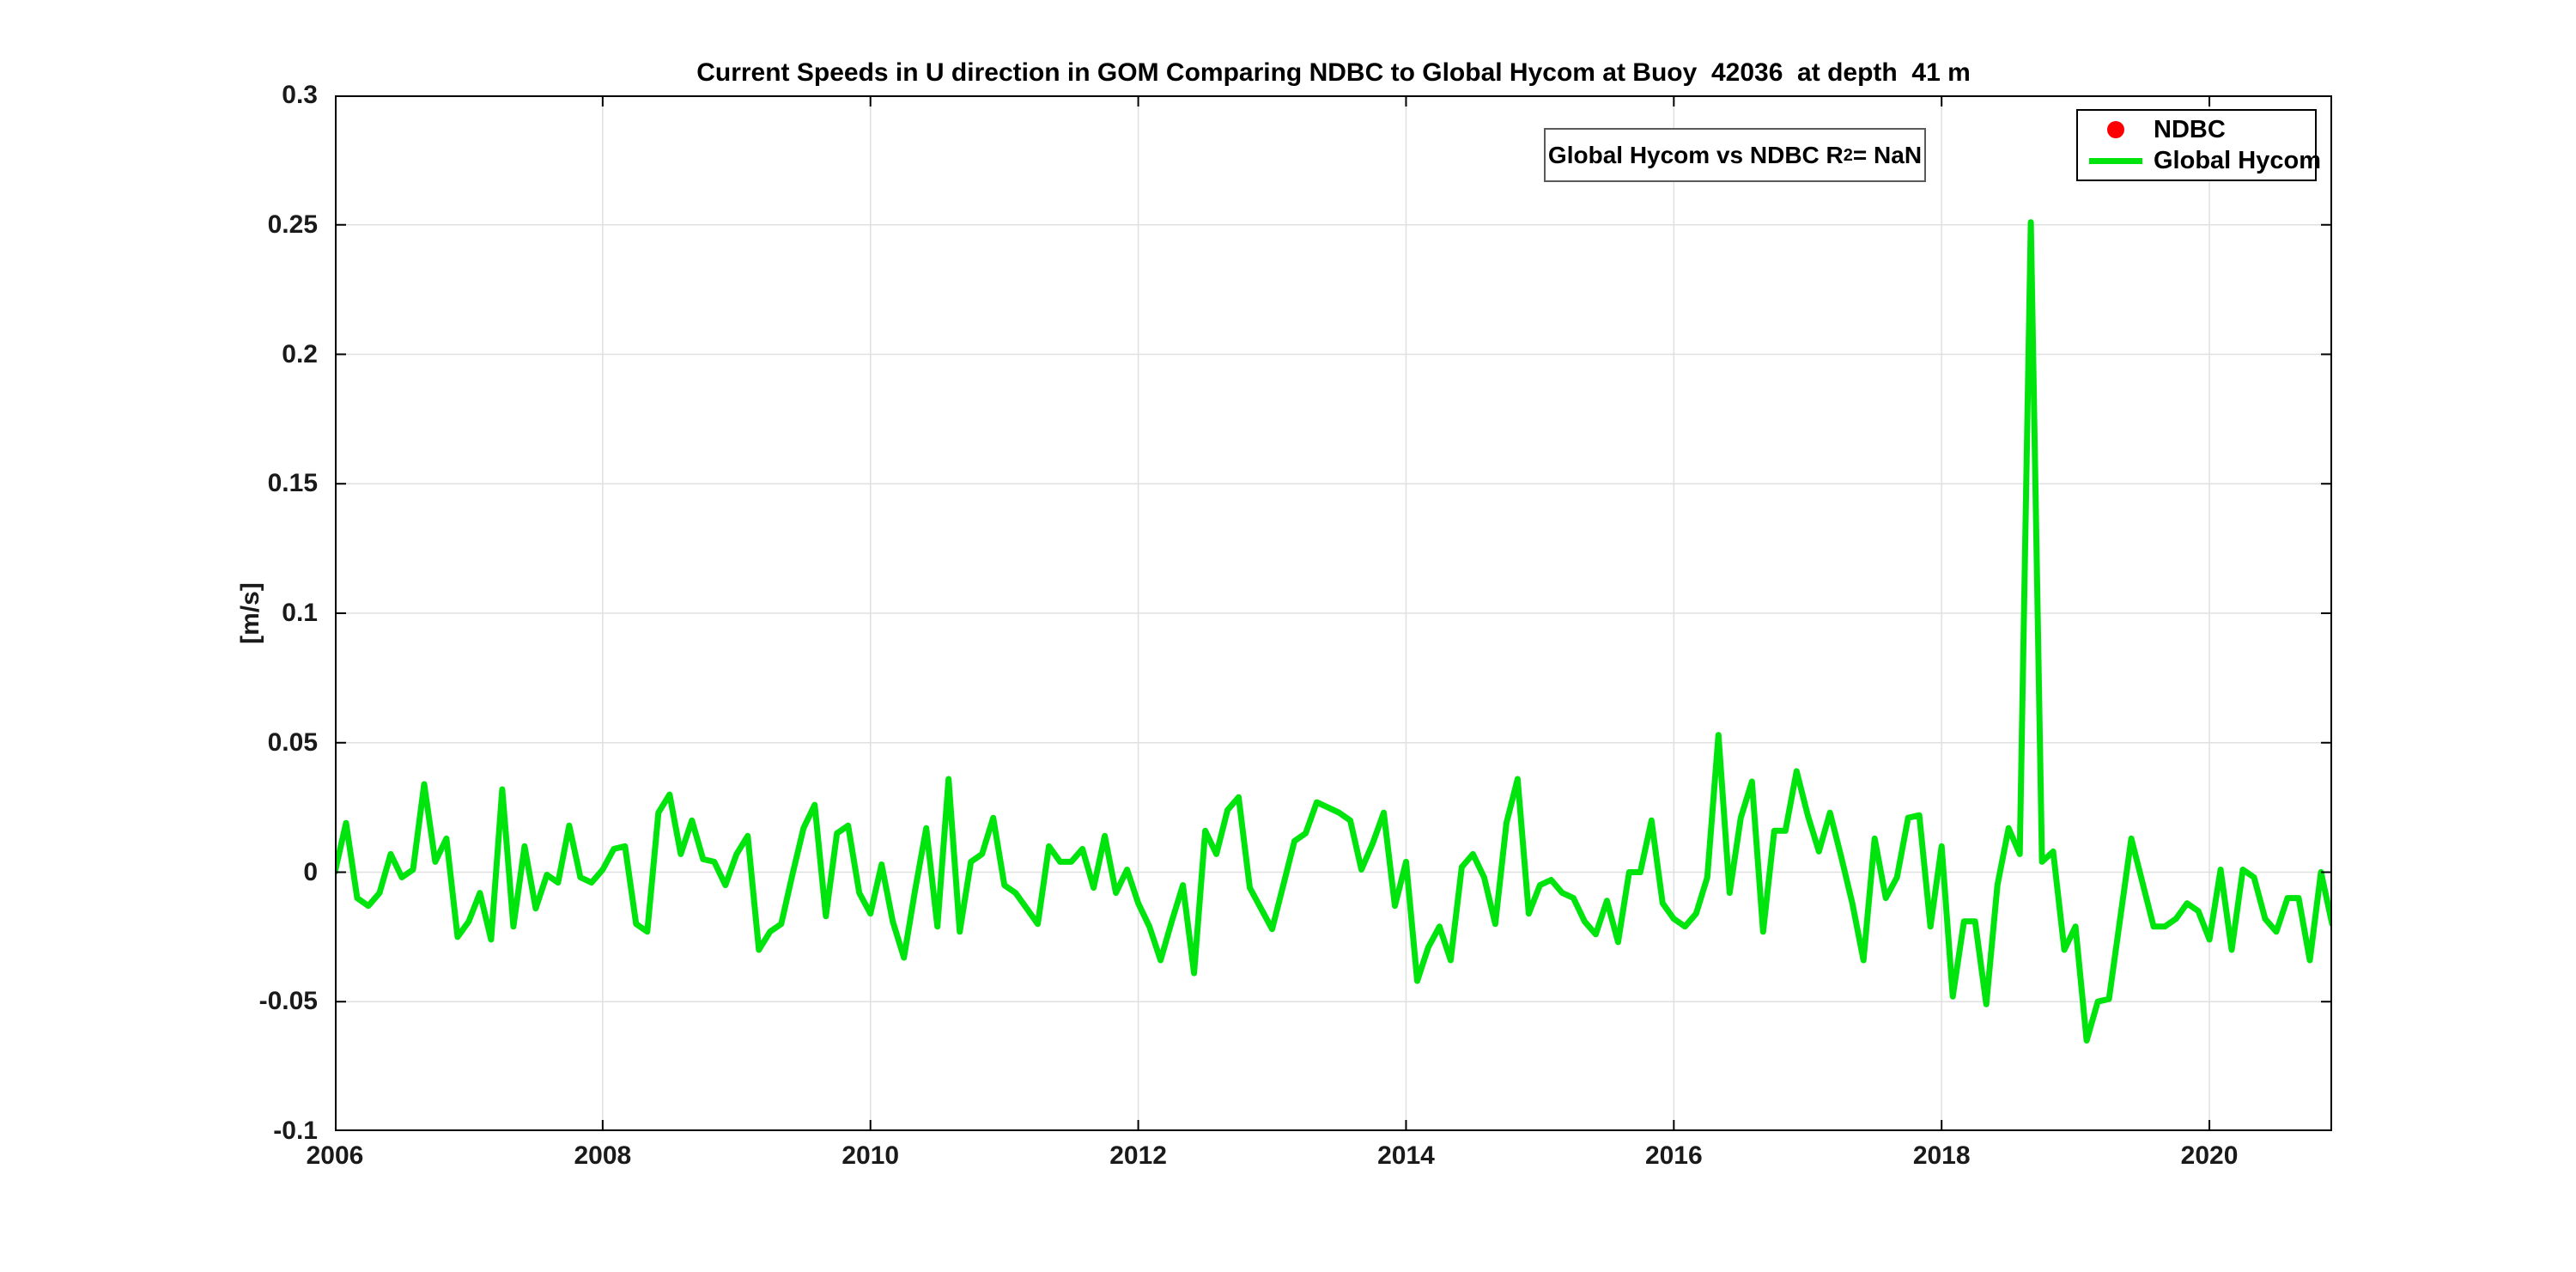  What do you see at coordinates (2237, 160) in the screenshot?
I see `legend-label-global-hycom: Global Hycom` at bounding box center [2237, 160].